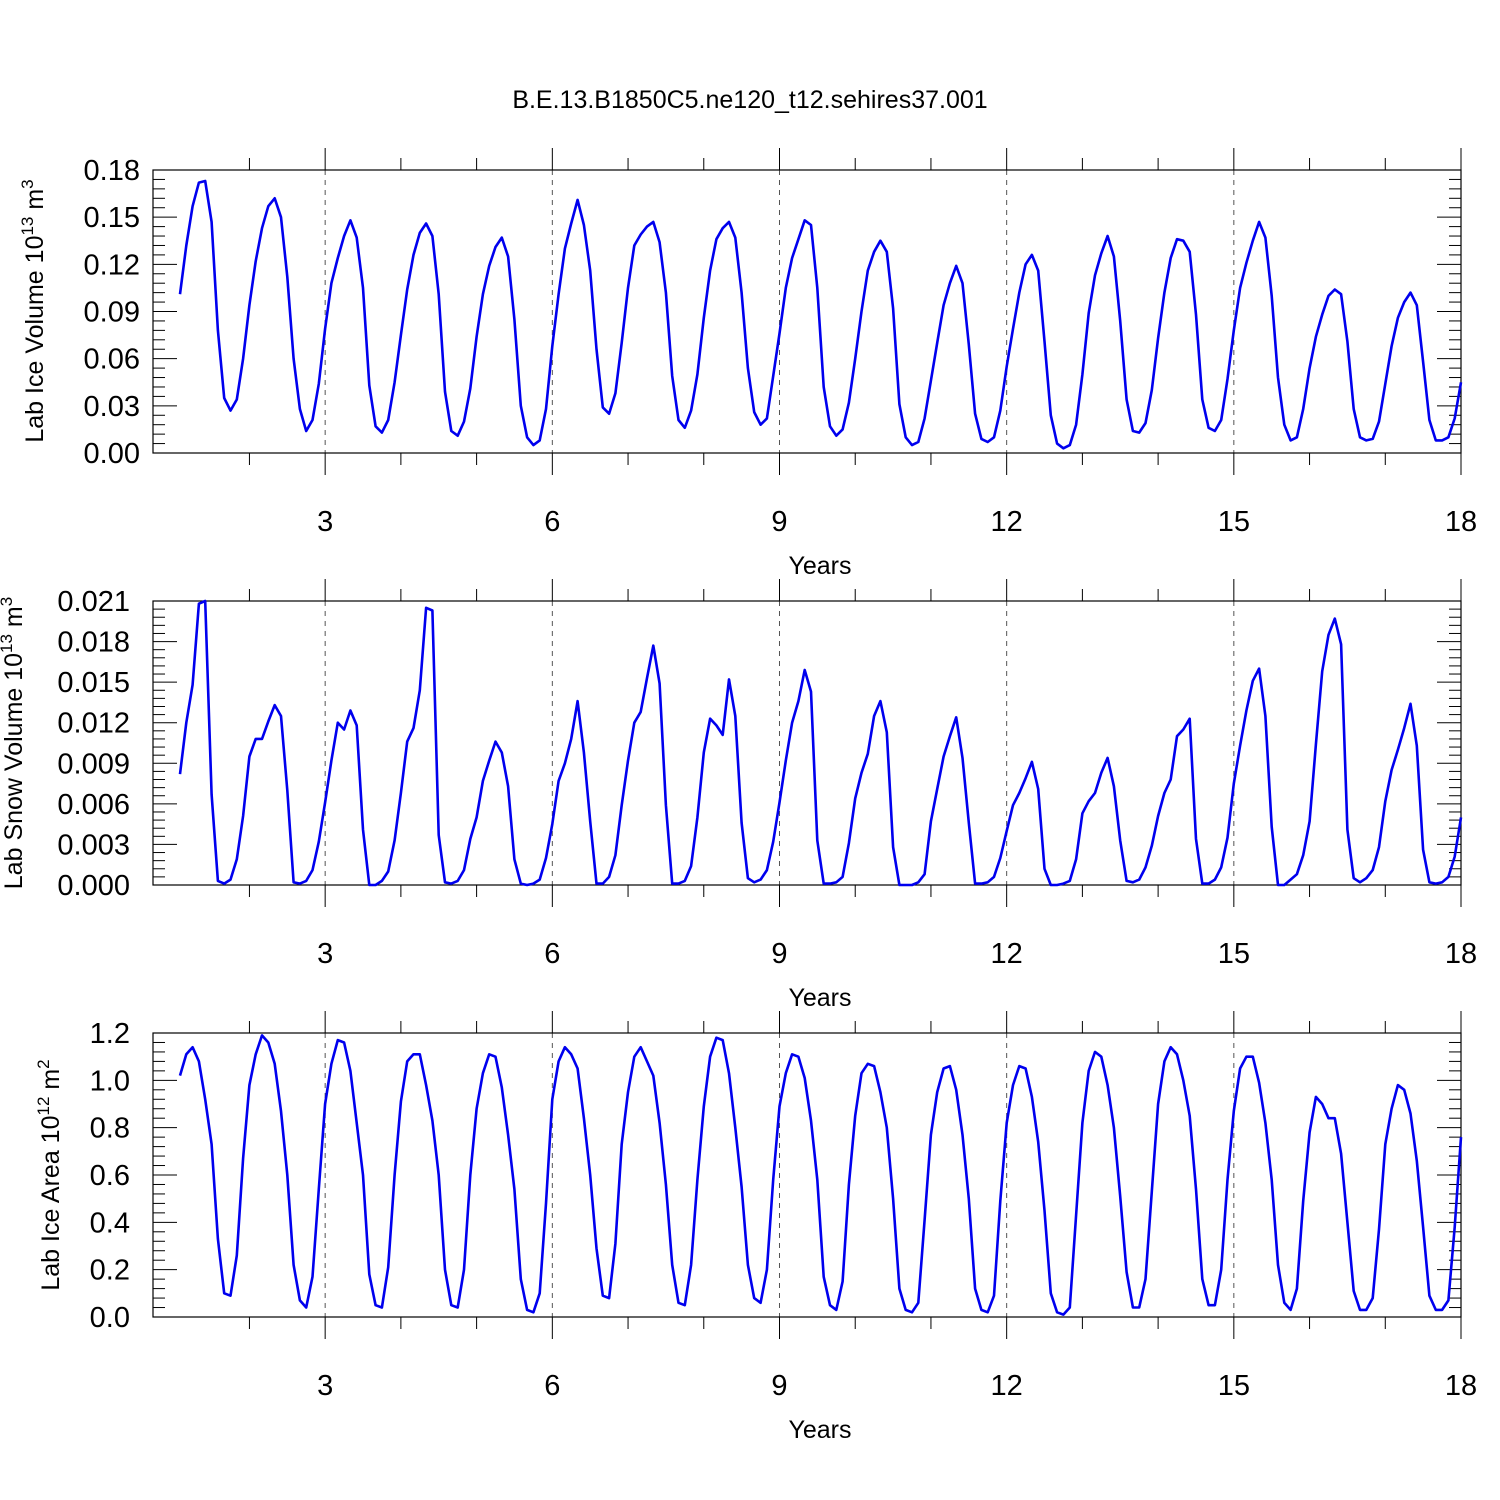 This screenshot has width=1500, height=1500. I want to click on y-tick-label: 0.006, so click(93, 805).